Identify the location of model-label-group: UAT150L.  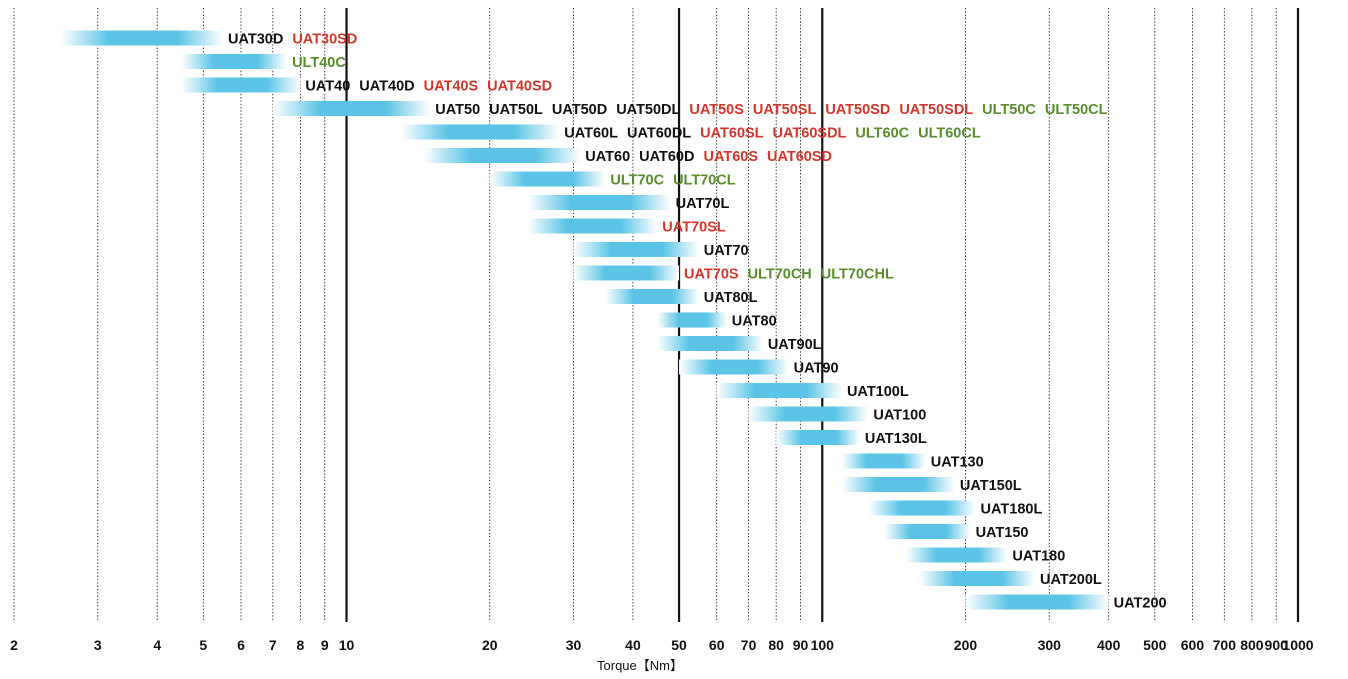
(991, 486).